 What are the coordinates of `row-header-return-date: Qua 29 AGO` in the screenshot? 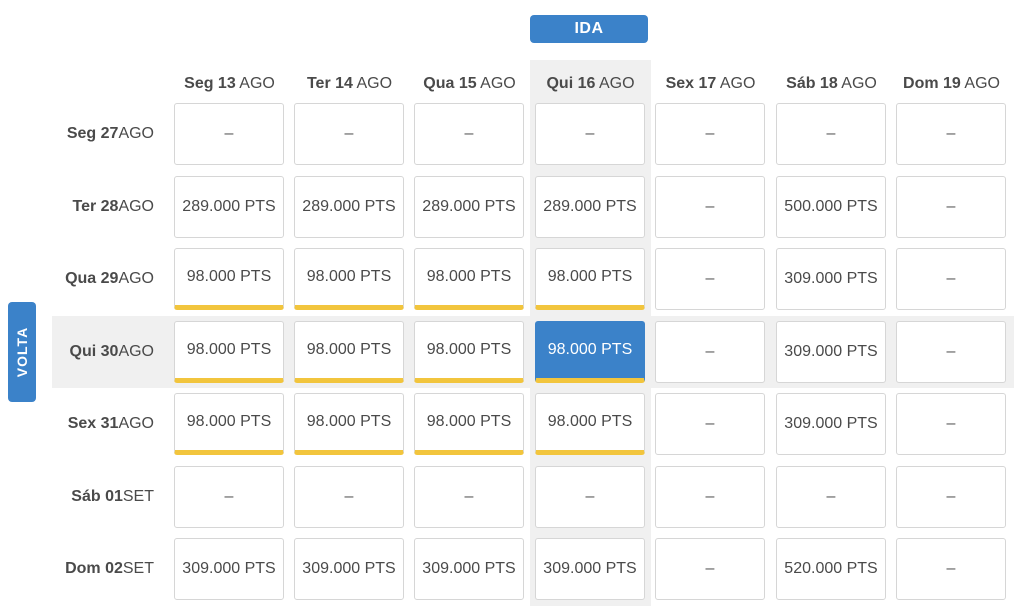 It's located at (97, 279).